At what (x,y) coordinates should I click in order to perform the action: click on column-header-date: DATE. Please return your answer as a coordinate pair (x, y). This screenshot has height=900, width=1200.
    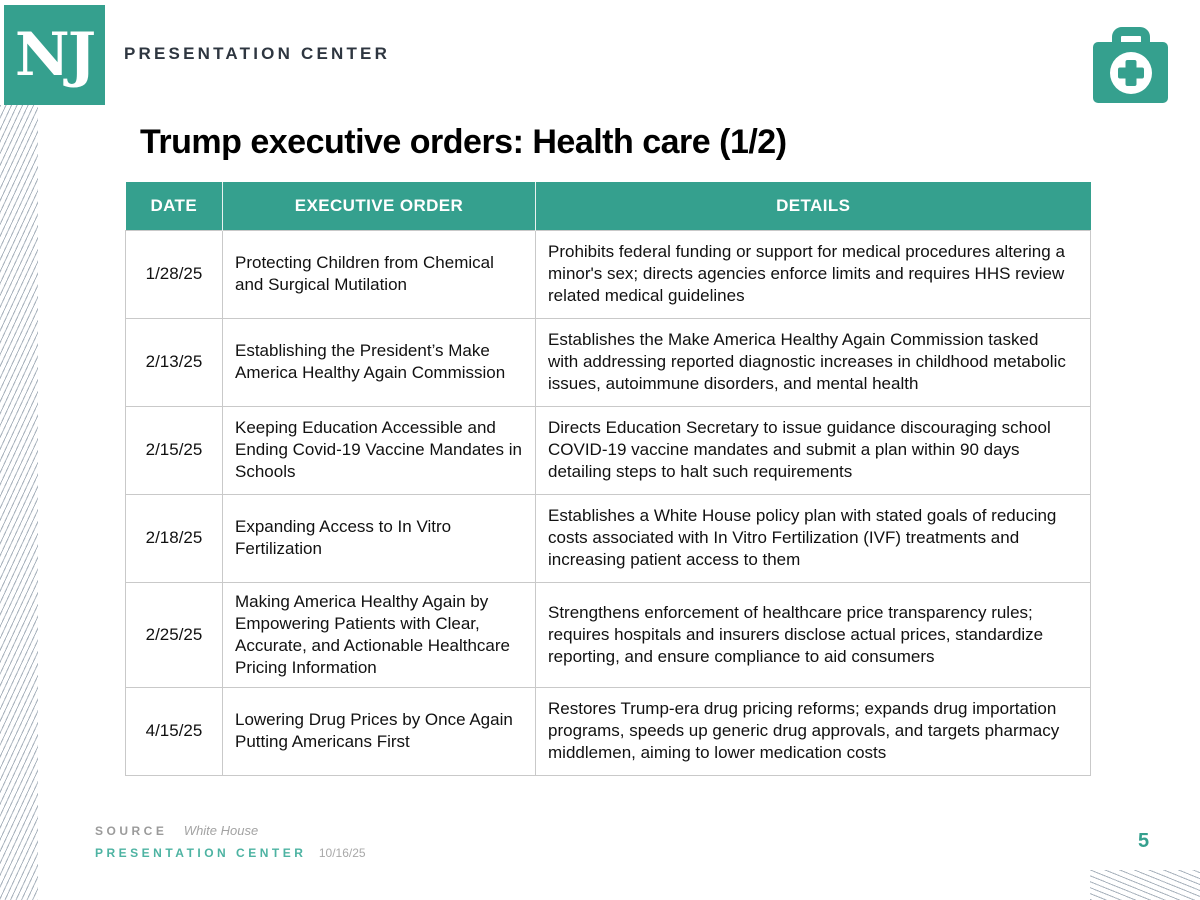
    Looking at the image, I should click on (174, 206).